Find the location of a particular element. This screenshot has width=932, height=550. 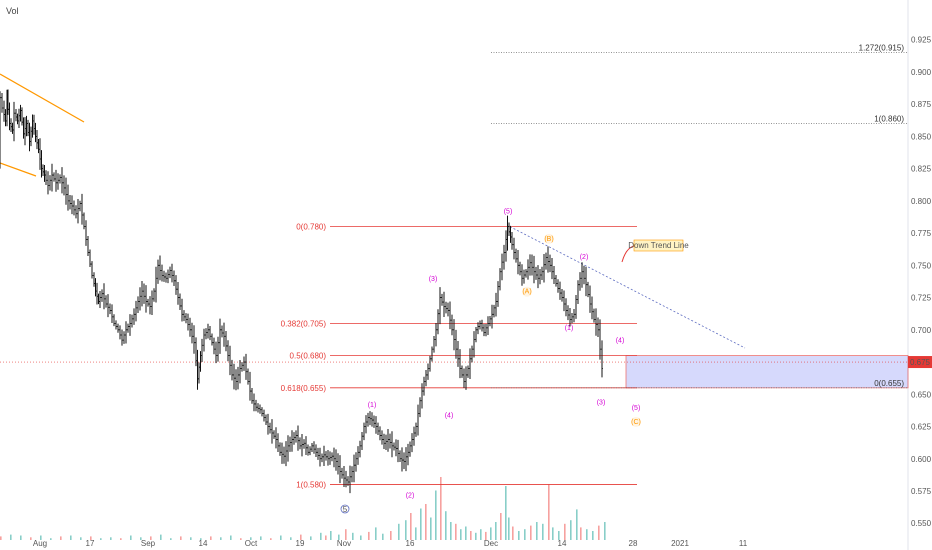

wave-label: (B) is located at coordinates (548, 239).